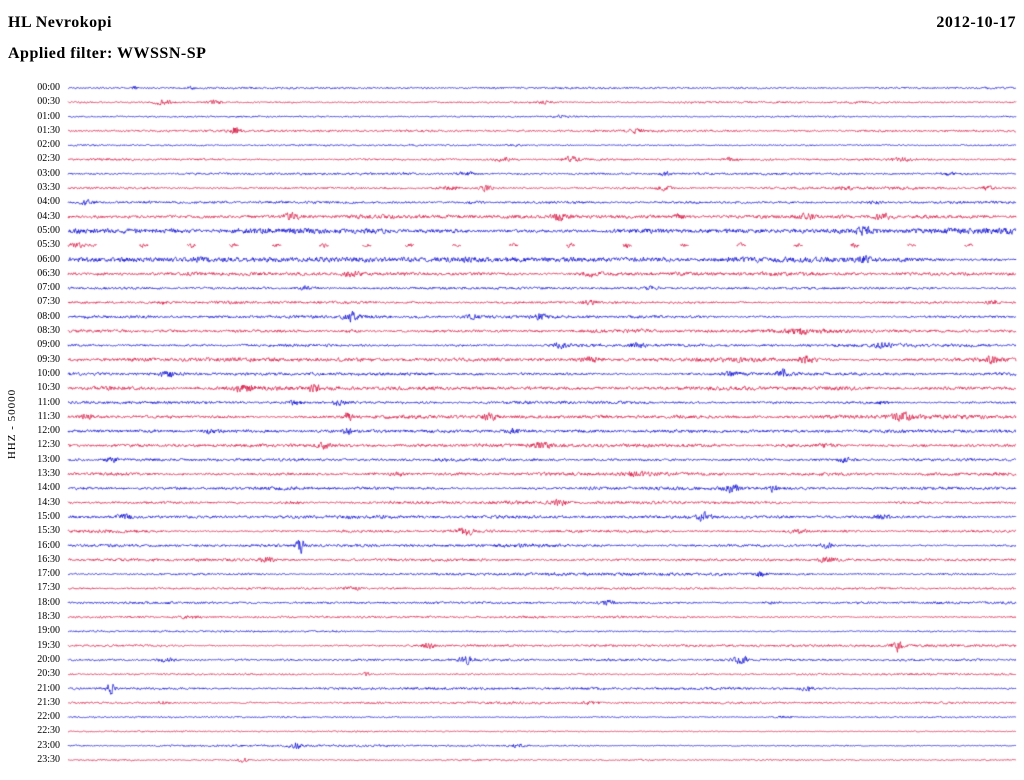  Describe the element at coordinates (48, 574) in the screenshot. I see `time-label: 17:00` at that location.